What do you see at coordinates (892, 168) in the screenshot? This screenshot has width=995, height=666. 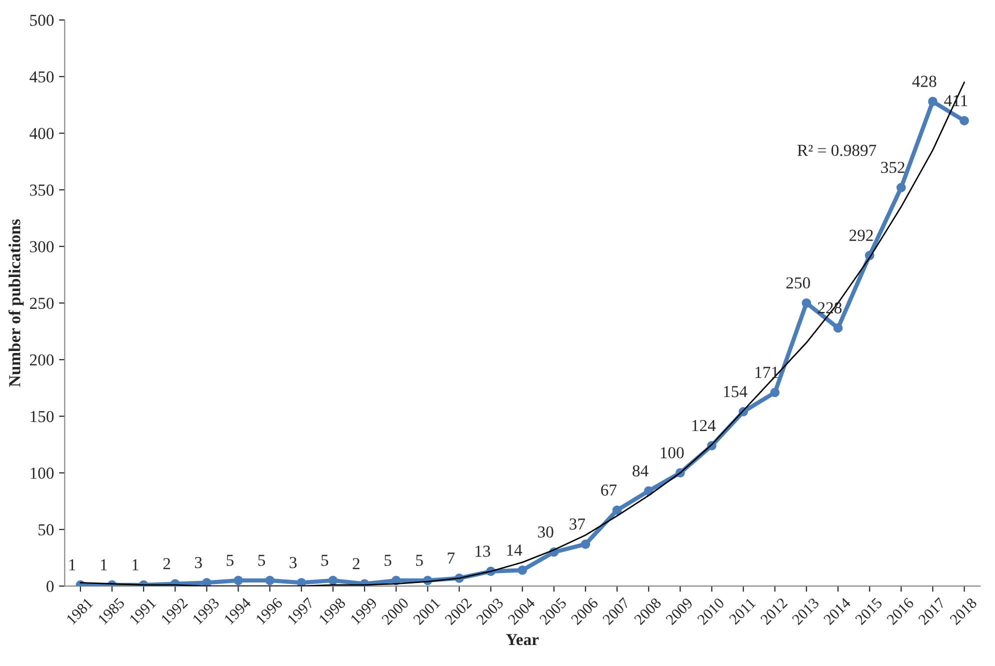 I see `data-label: 352` at bounding box center [892, 168].